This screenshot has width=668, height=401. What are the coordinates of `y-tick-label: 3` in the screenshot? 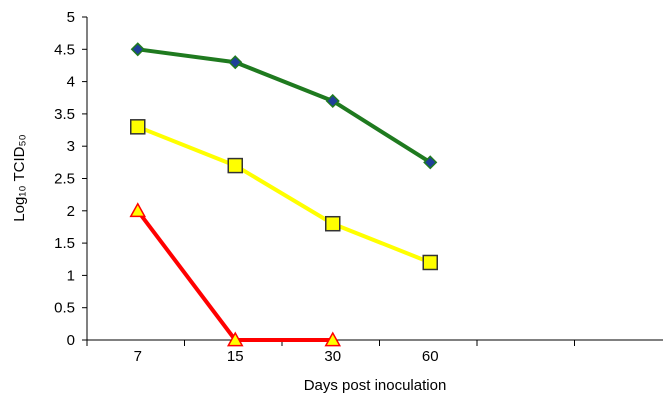 It's located at (71, 146).